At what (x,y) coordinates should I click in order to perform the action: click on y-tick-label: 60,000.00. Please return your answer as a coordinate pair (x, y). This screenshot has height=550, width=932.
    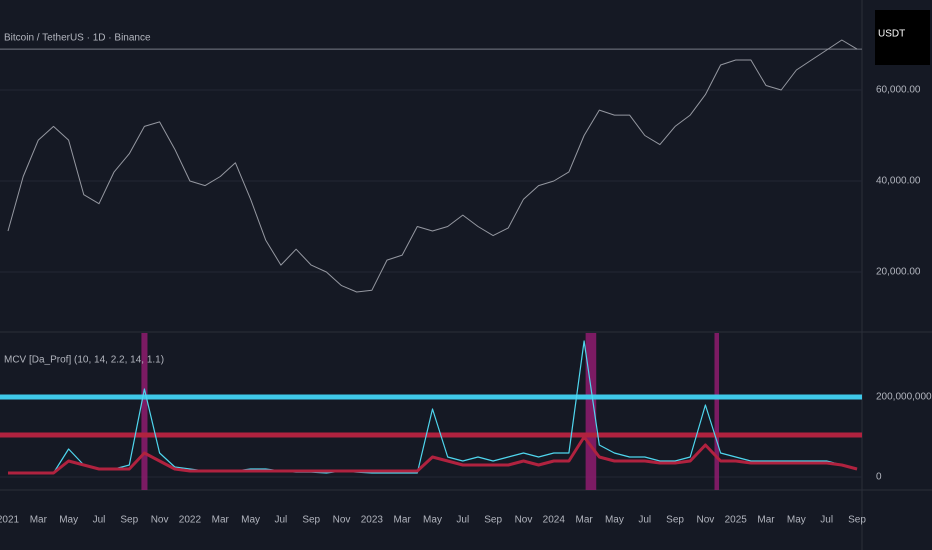
    Looking at the image, I should click on (898, 90).